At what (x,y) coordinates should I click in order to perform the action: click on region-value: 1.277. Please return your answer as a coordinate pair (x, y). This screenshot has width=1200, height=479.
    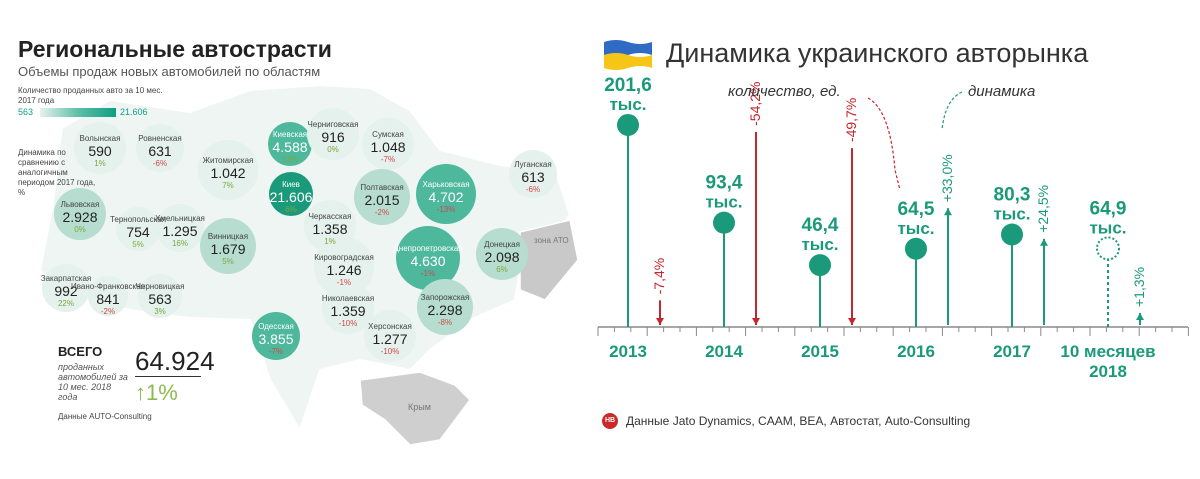
    Looking at the image, I should click on (390, 339).